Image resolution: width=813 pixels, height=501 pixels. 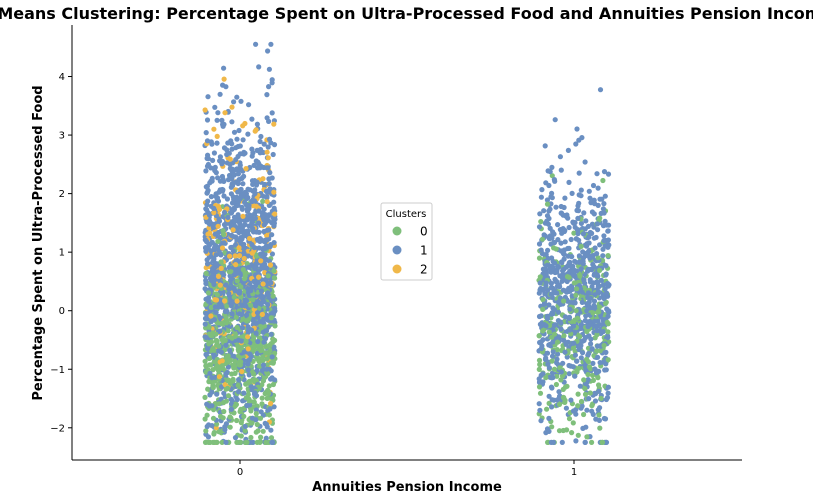 What do you see at coordinates (62, 77) in the screenshot?
I see `y-tick-label: 4` at bounding box center [62, 77].